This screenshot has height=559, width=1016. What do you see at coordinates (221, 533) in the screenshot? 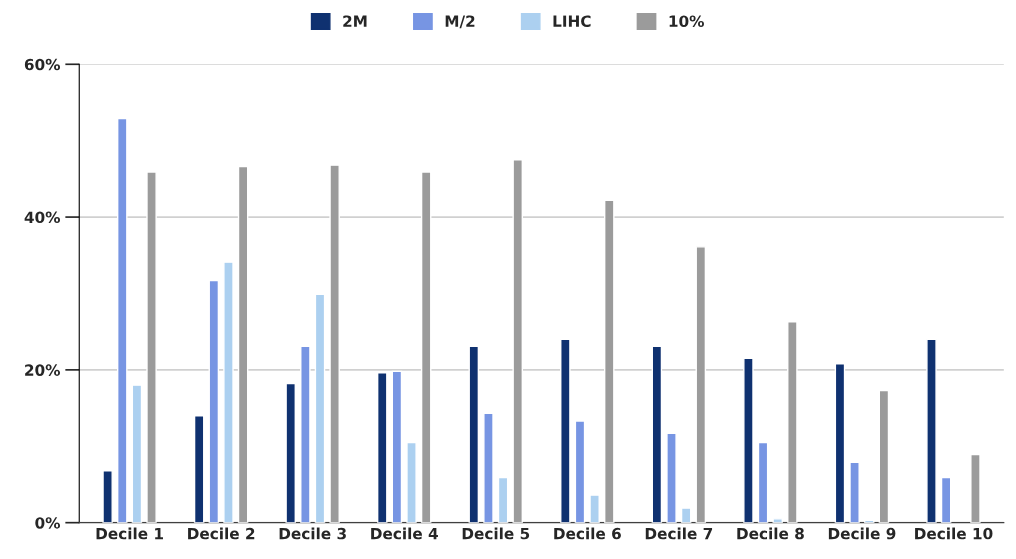
I see `x-tick-label: Decile 2` at bounding box center [221, 533].